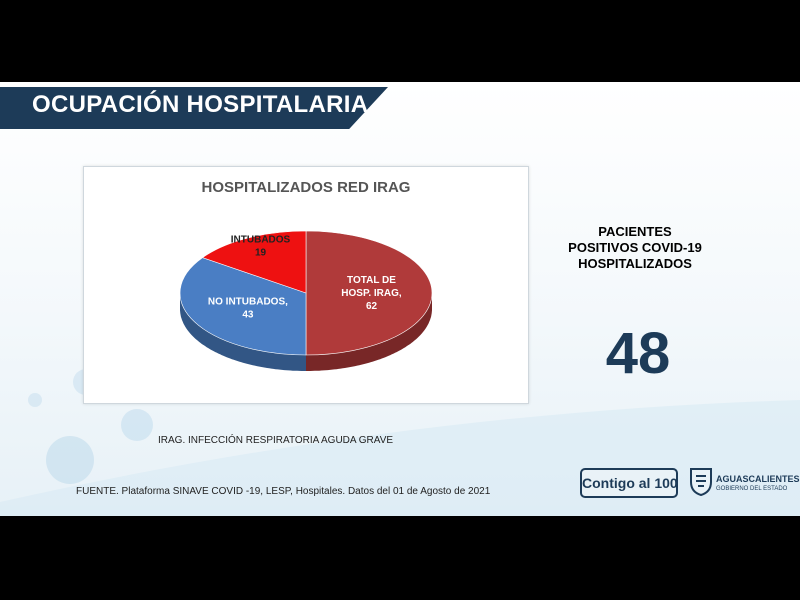  What do you see at coordinates (701, 482) in the screenshot?
I see `state-seal-icon` at bounding box center [701, 482].